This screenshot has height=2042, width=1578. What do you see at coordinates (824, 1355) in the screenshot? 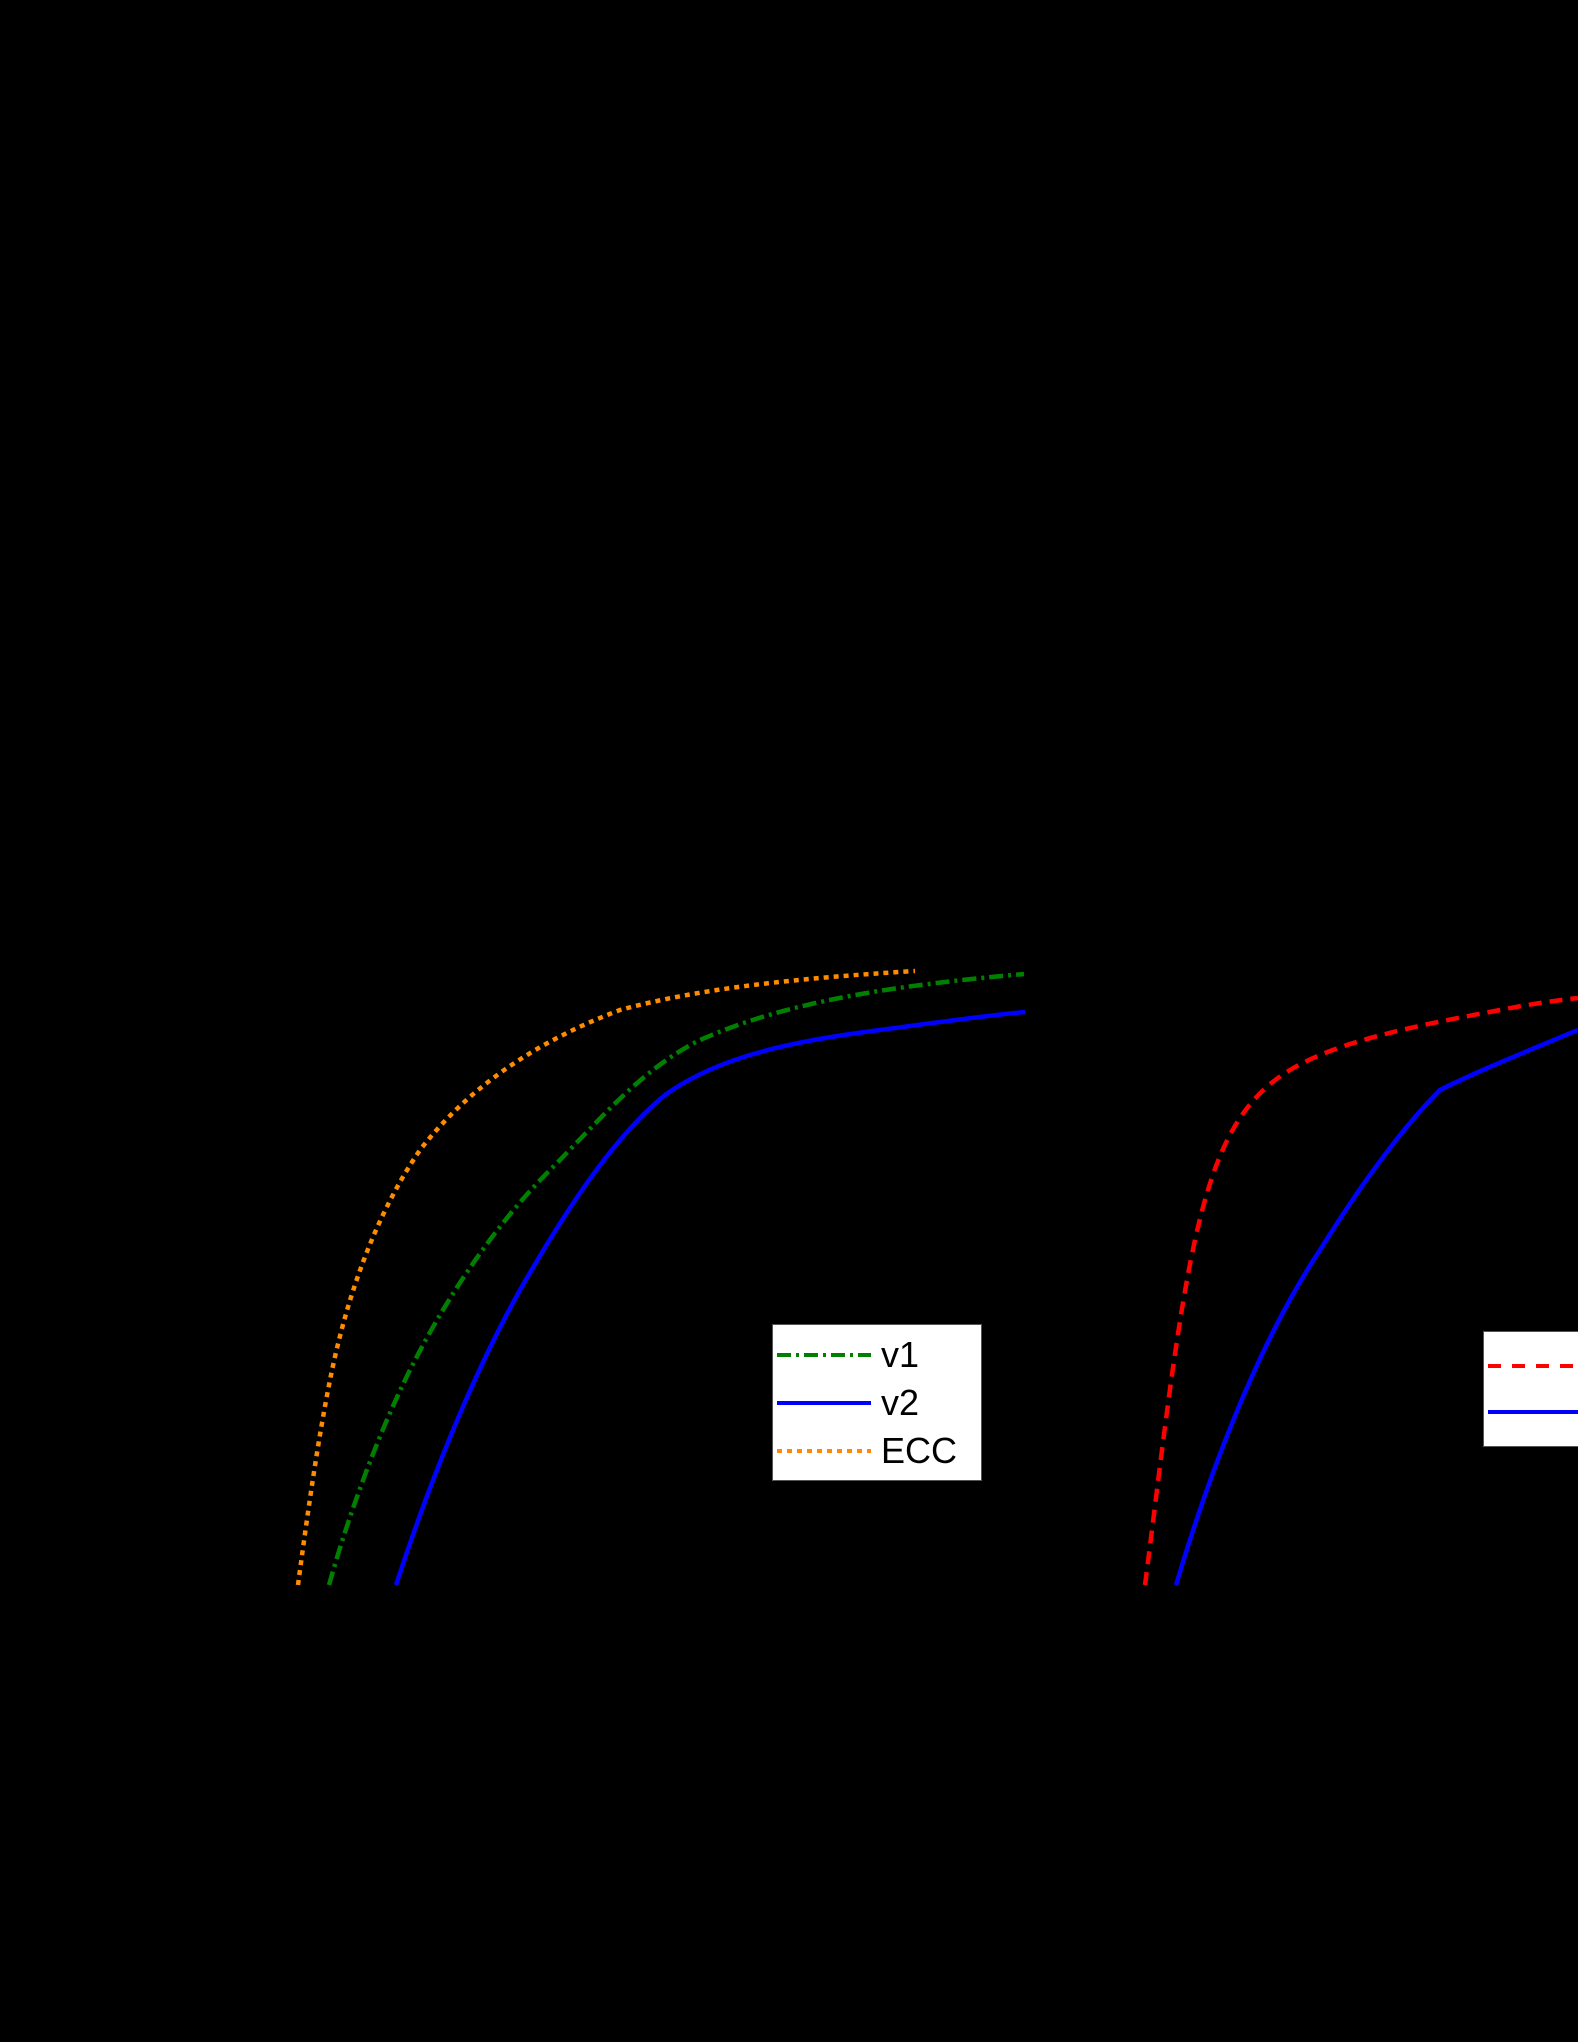
I see `dash-dot-line-icon` at bounding box center [824, 1355].